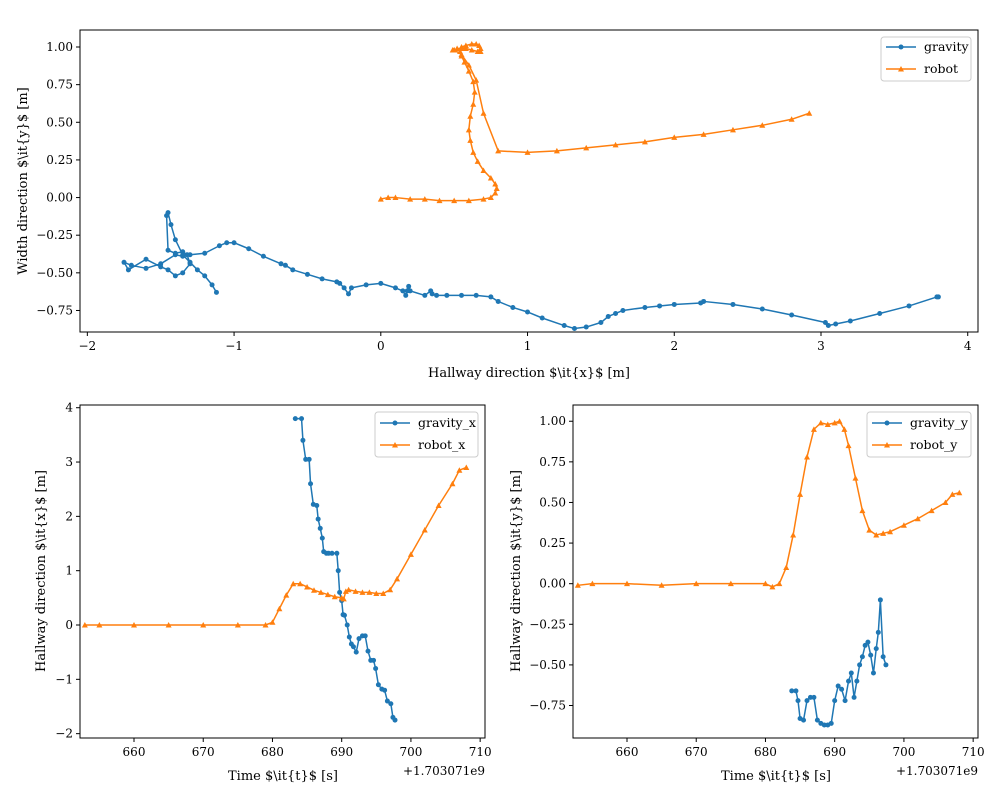 Image resolution: width=1000 pixels, height=800 pixels. Describe the element at coordinates (887, 445) in the screenshot. I see `legend-robot-y-marker` at that location.